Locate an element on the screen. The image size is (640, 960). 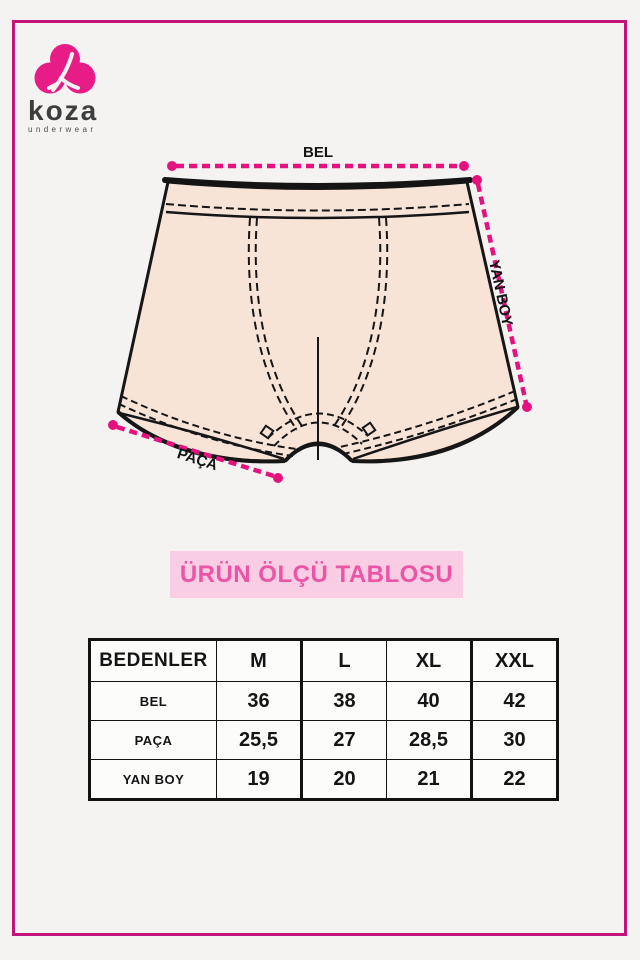
bel-label: BEL is located at coordinates (318, 152).